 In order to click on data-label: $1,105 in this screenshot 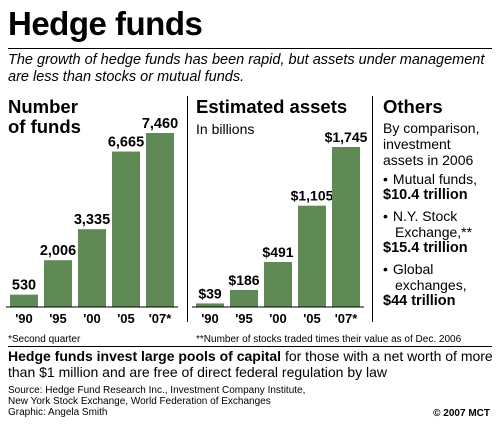, I will do `click(312, 196)`.